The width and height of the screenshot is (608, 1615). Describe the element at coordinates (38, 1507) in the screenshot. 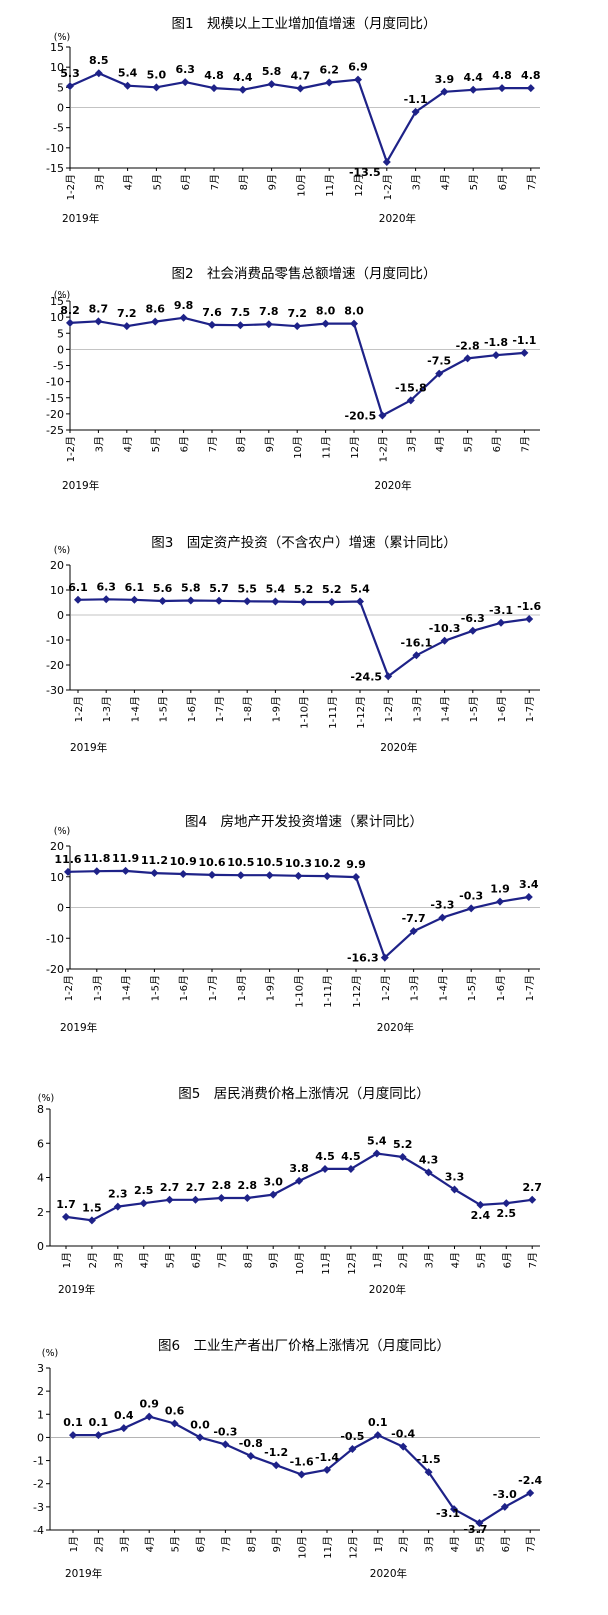

I see `y-tick-label: -3` at that location.